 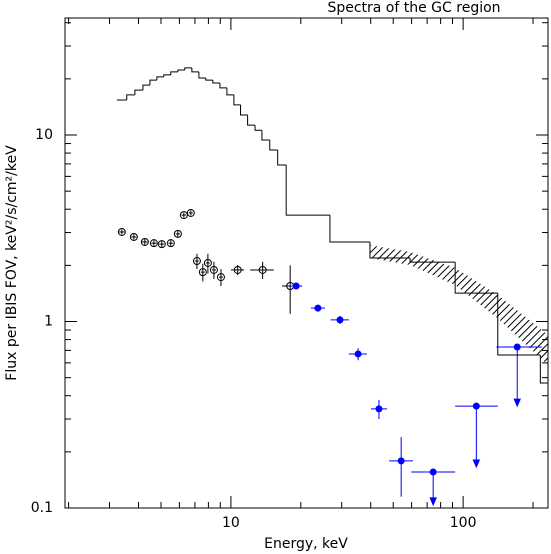 I want to click on model-band, so click(x=458, y=305).